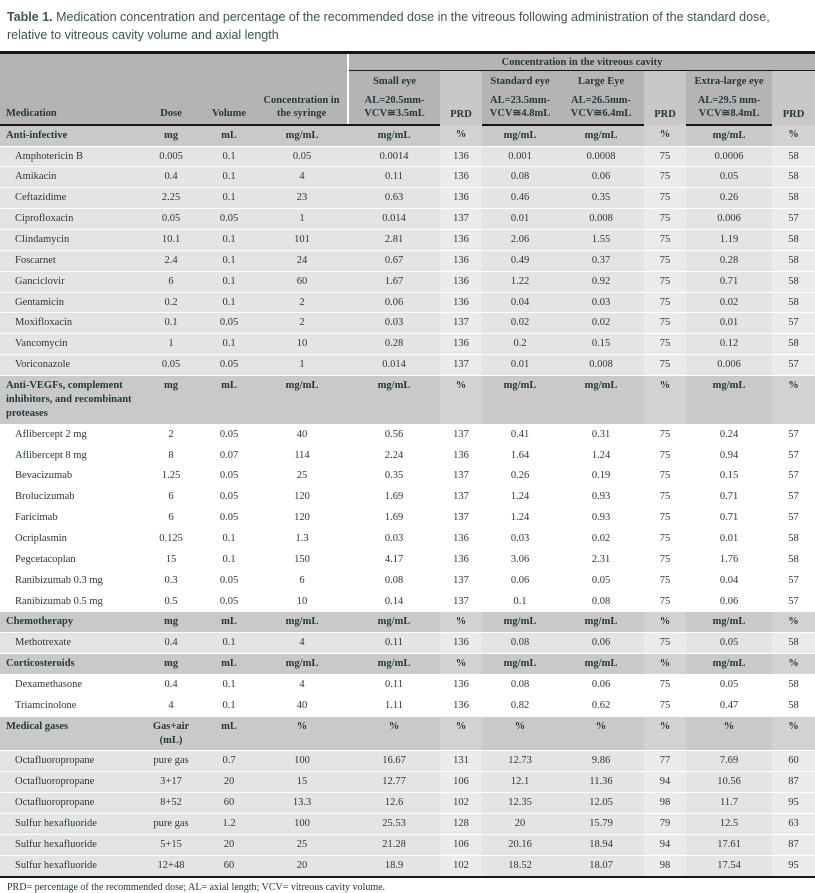  I want to click on value-cell: 0.001, so click(520, 156).